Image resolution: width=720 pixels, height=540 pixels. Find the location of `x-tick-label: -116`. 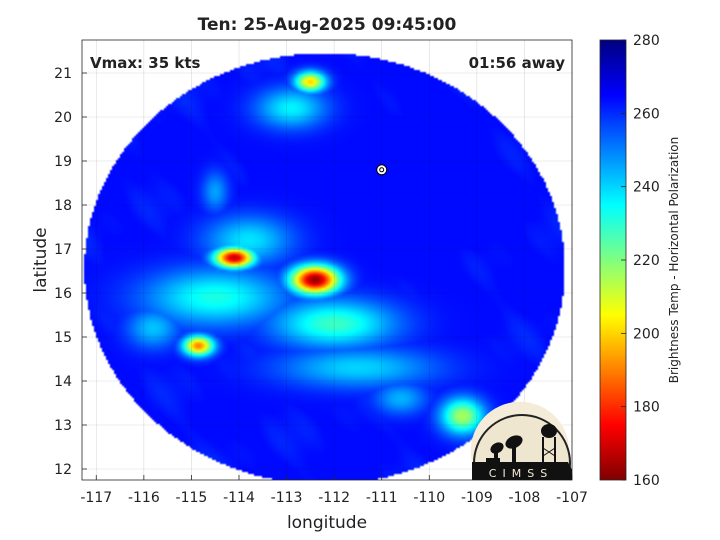

x-tick-label: -116 is located at coordinates (144, 498).